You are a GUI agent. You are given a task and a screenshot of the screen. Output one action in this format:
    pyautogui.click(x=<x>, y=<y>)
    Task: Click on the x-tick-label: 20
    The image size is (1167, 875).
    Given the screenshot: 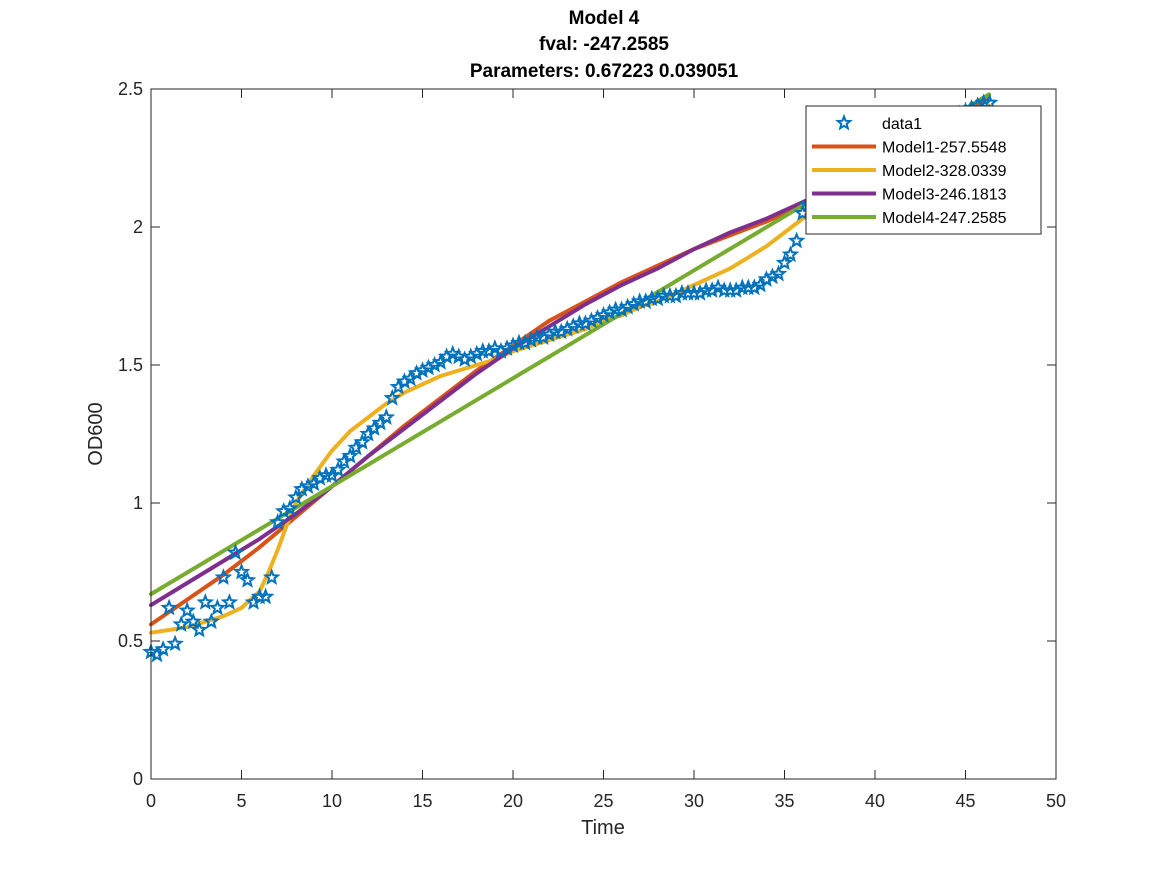 What is the action you would take?
    pyautogui.click(x=513, y=801)
    